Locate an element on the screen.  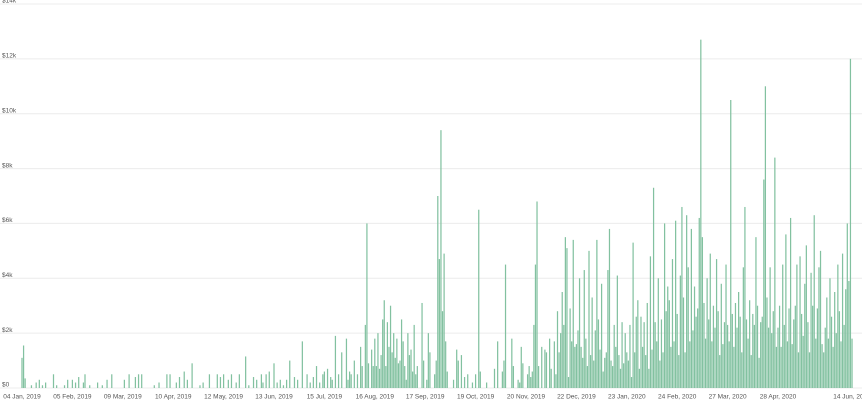
y-tick-label: $6k is located at coordinates (7, 220).